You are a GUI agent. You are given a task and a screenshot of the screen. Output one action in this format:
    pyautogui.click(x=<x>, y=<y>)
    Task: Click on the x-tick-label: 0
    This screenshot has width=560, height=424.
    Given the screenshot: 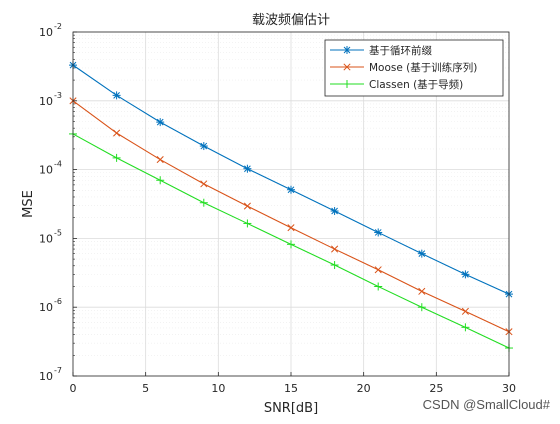 What is the action you would take?
    pyautogui.click(x=73, y=388)
    